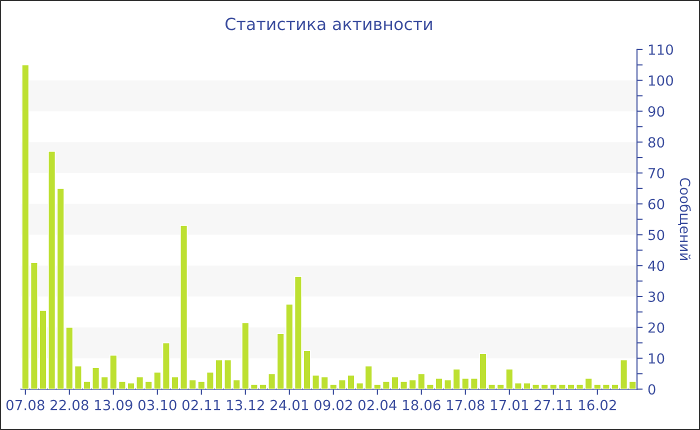 The image size is (700, 430). Describe the element at coordinates (656, 327) in the screenshot. I see `y-tick-label: 20` at that location.